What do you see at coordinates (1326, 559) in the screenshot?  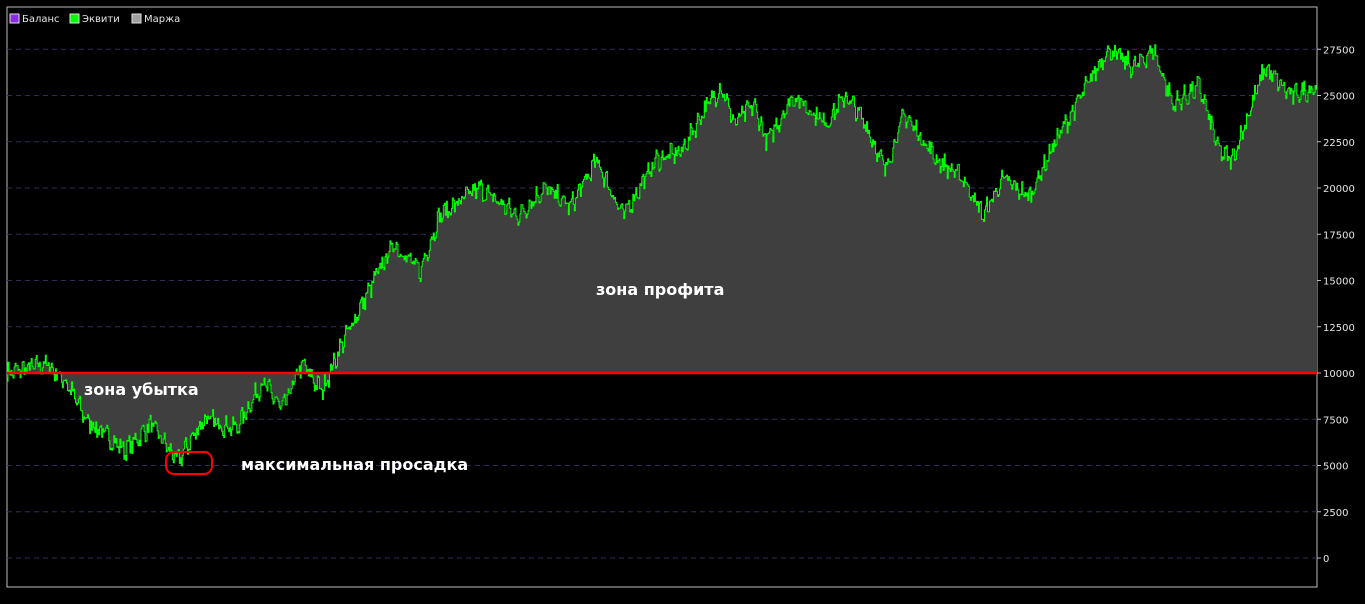 I see `y-tick-label: 0` at bounding box center [1326, 559].